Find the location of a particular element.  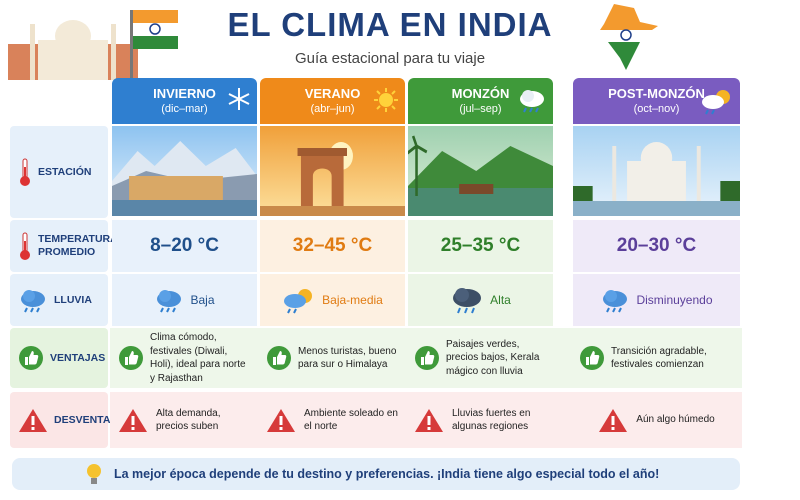

row-label-text: TEMPERATURA PROMEDIO is located at coordinates (78, 245).